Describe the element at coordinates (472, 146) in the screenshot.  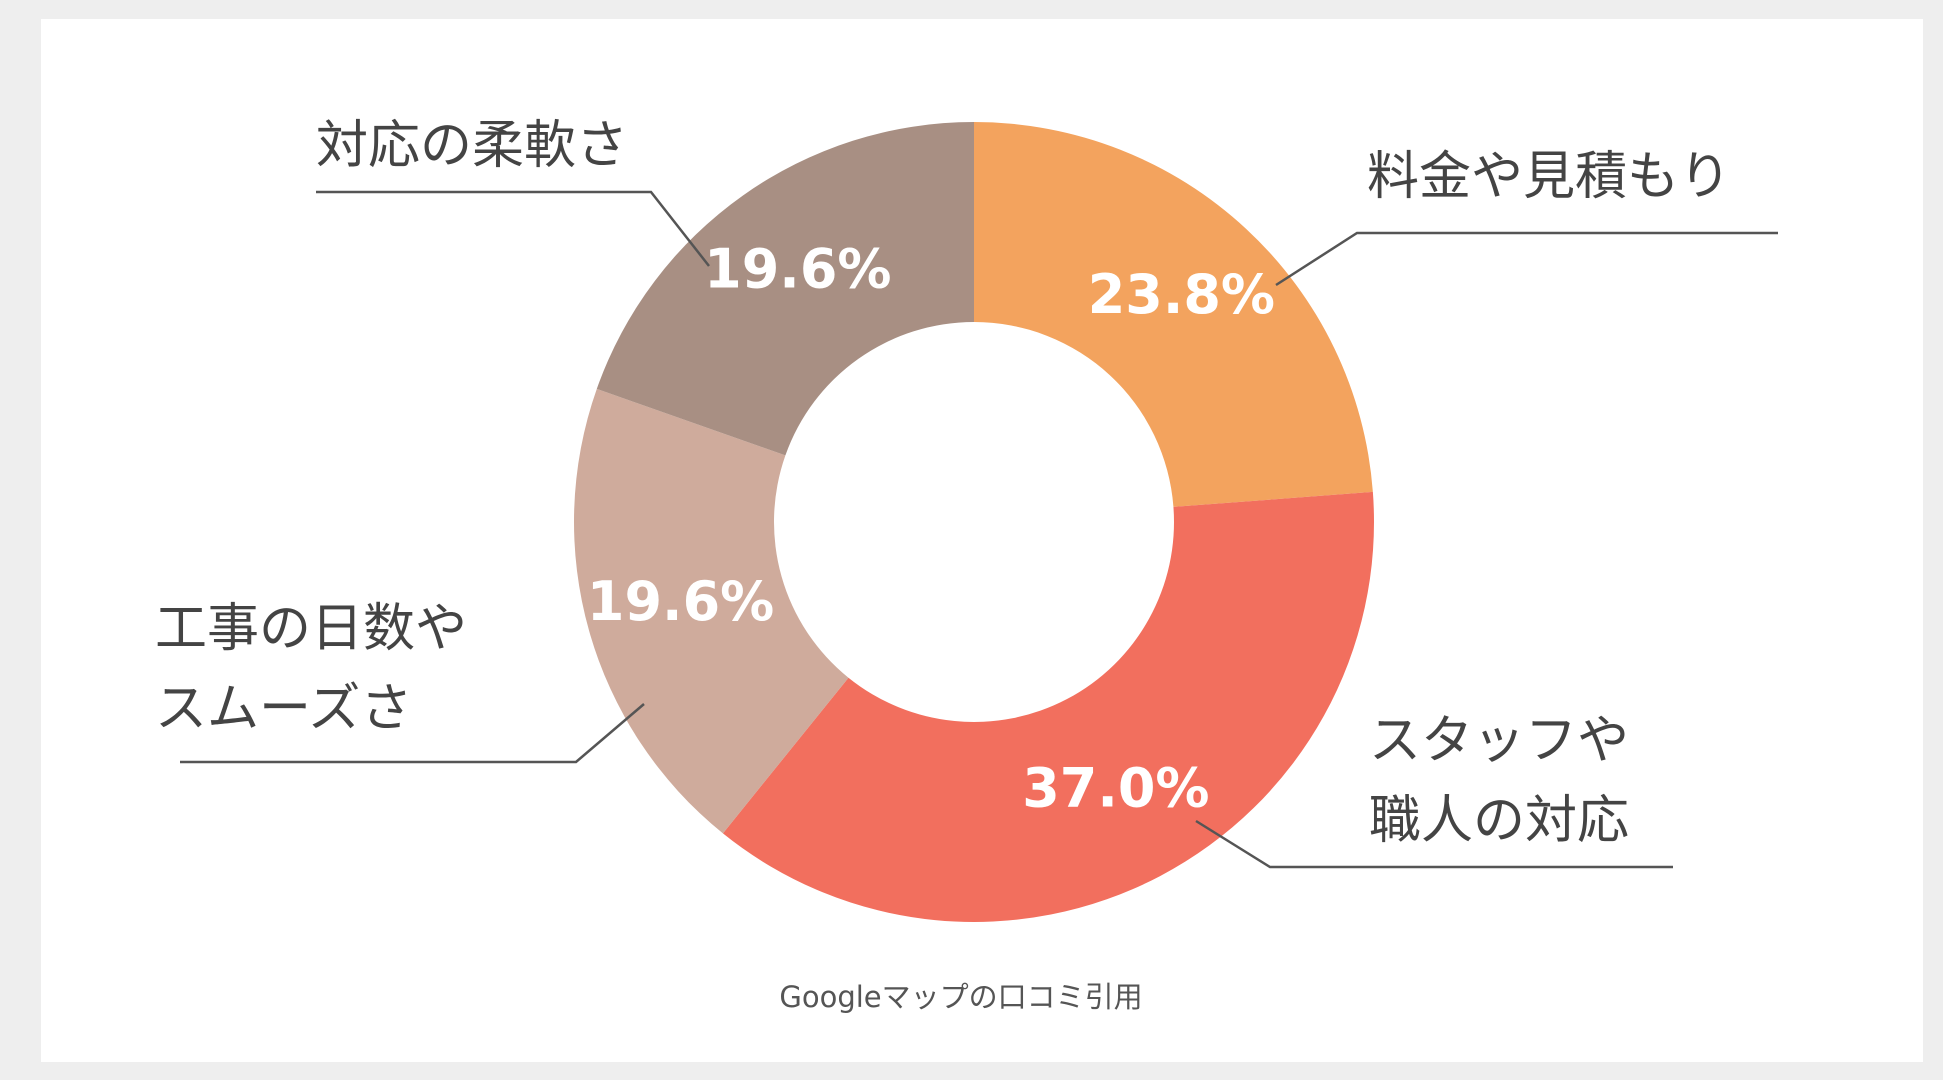
I see `category-label: 対応の柔軟さ` at that location.